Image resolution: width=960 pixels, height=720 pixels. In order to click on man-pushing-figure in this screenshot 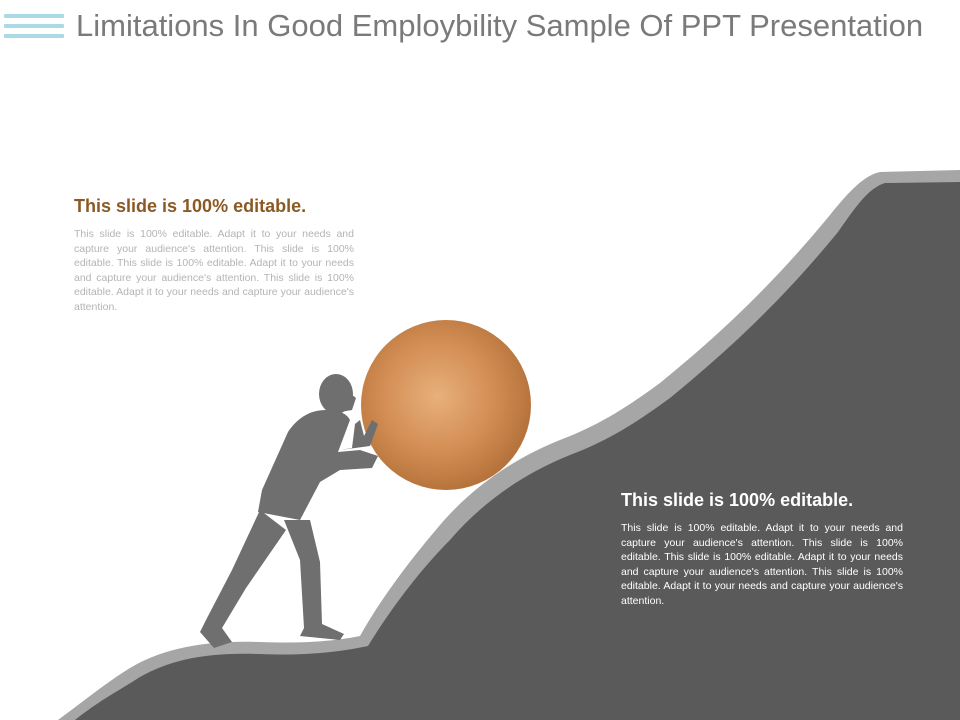, I will do `click(289, 511)`.